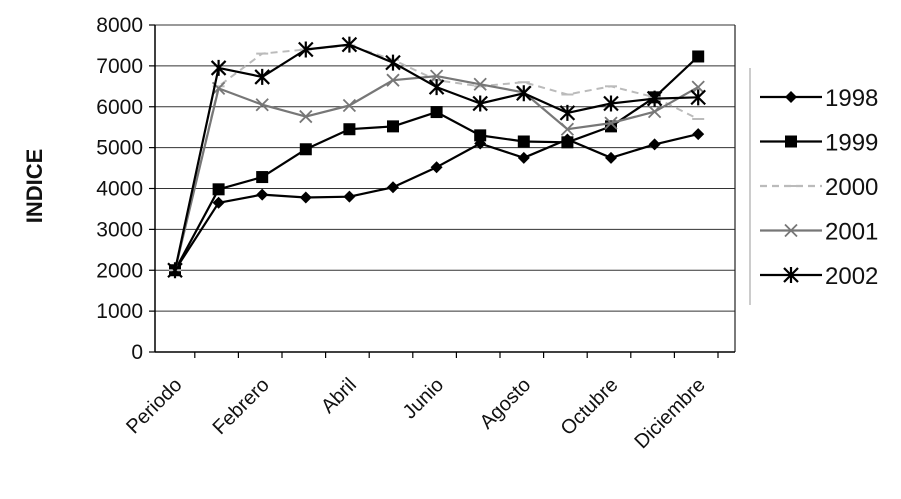  I want to click on y-tick-label: 5000, so click(119, 148).